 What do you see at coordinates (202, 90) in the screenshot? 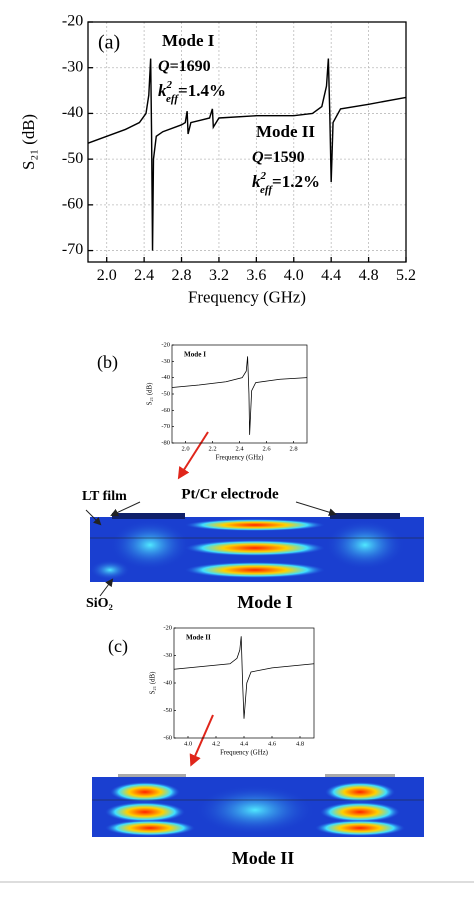
I see `k-value: =1.4%` at bounding box center [202, 90].